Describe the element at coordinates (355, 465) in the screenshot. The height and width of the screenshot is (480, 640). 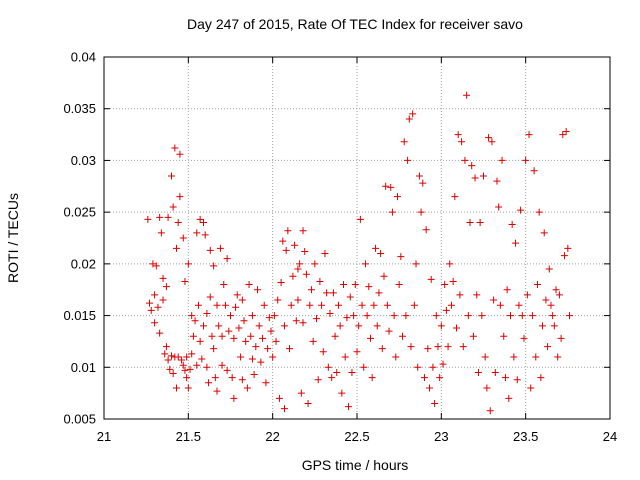
I see `x-axis-label: GPS time / hours` at that location.